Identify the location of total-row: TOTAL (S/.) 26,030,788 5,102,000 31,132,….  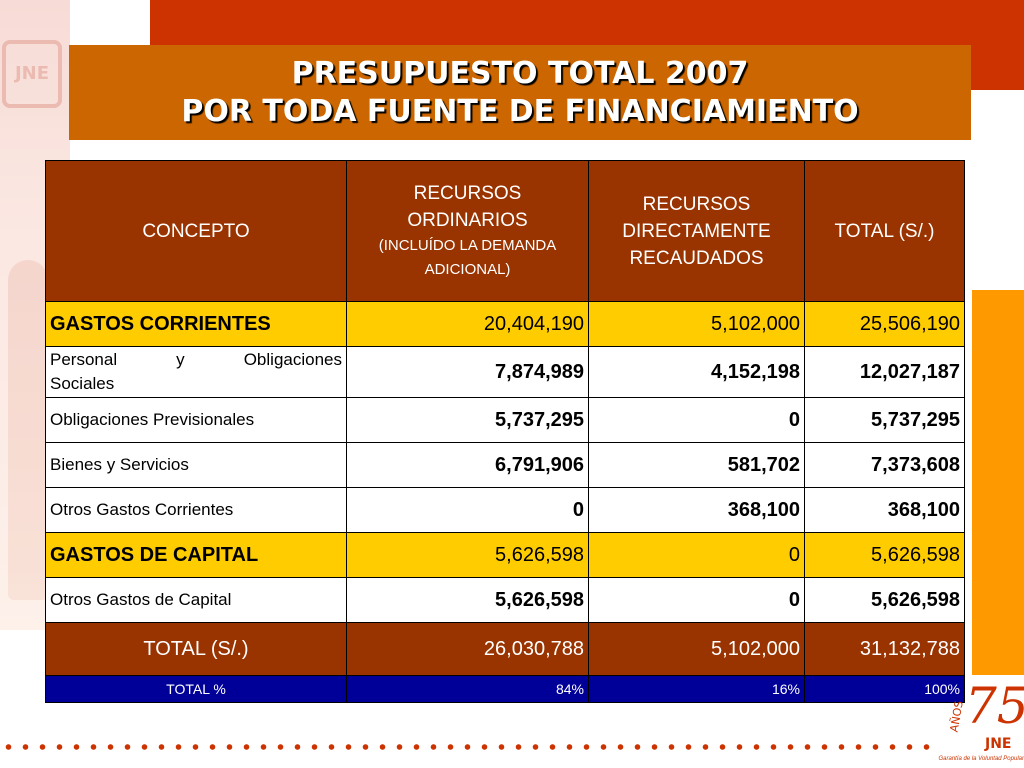
(505, 649).